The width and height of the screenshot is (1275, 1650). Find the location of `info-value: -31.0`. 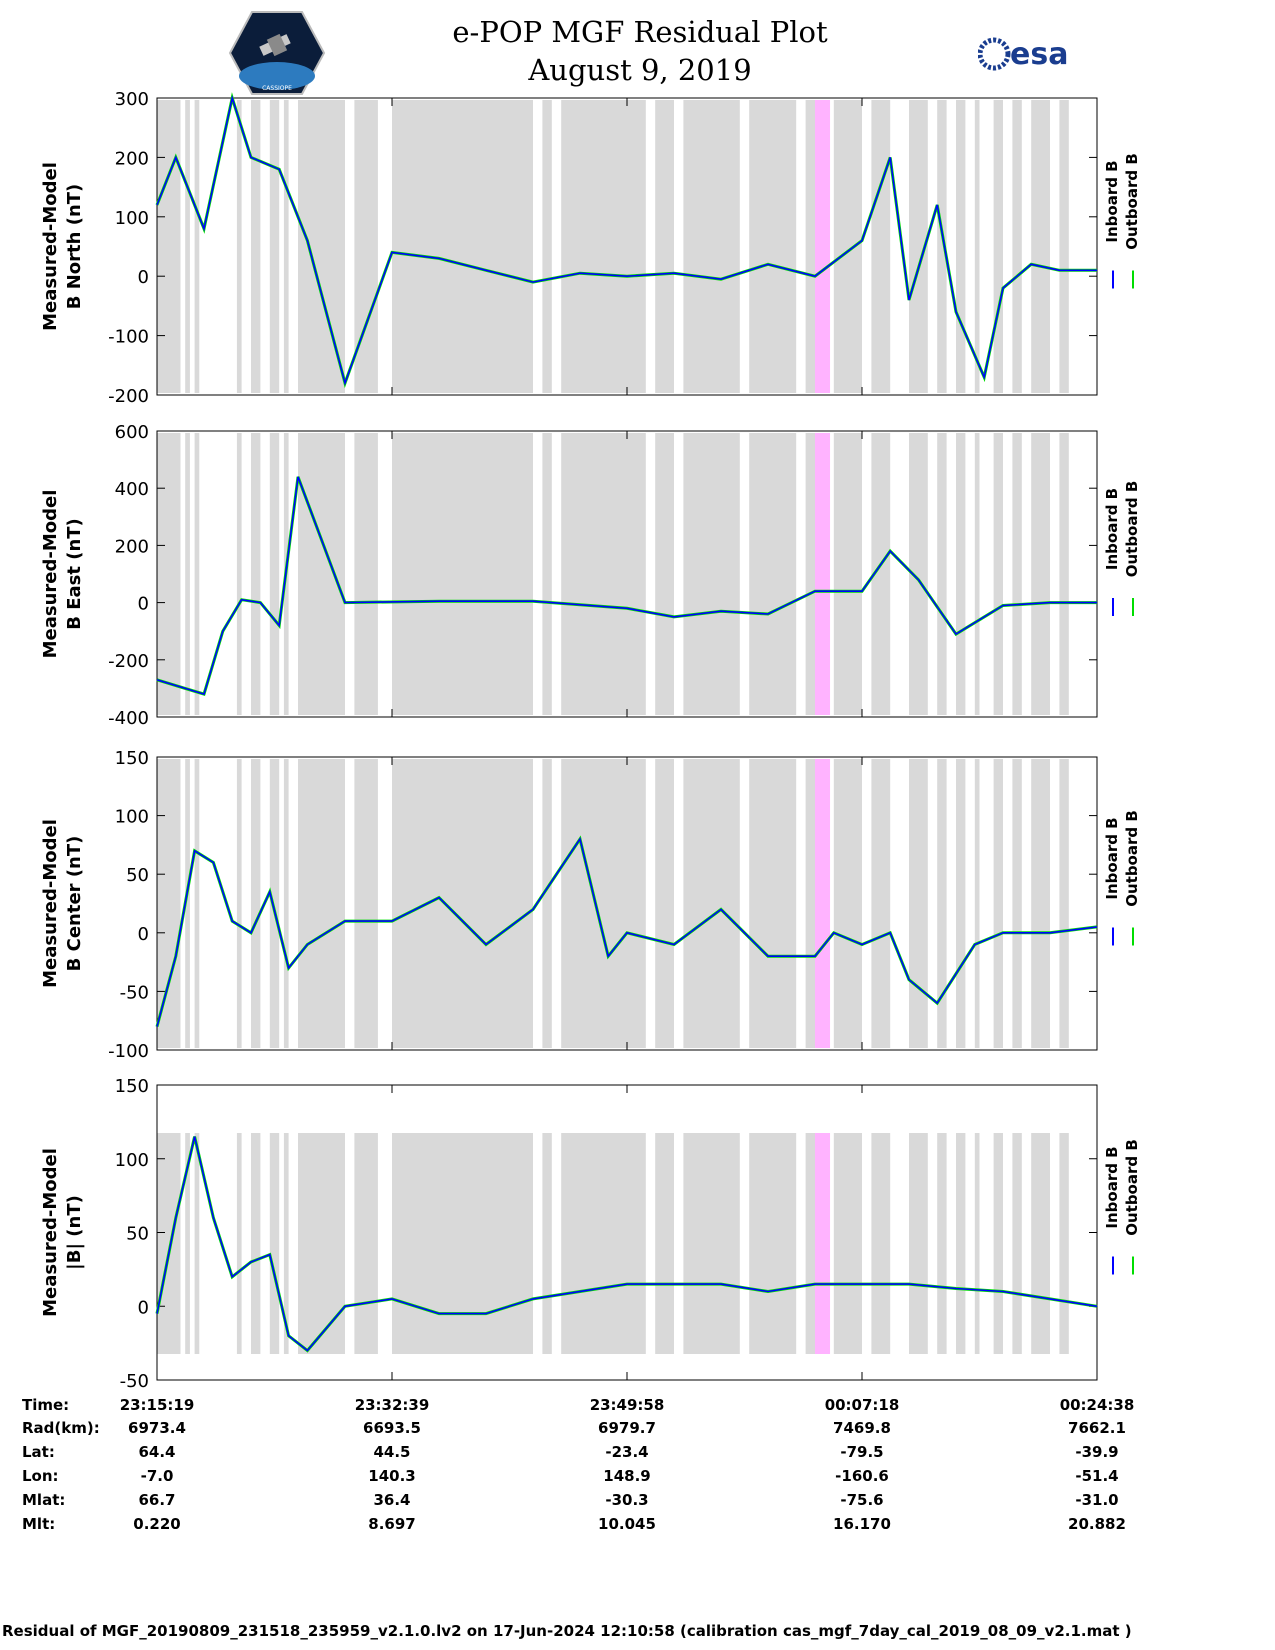

info-value: -31.0 is located at coordinates (1096, 1500).